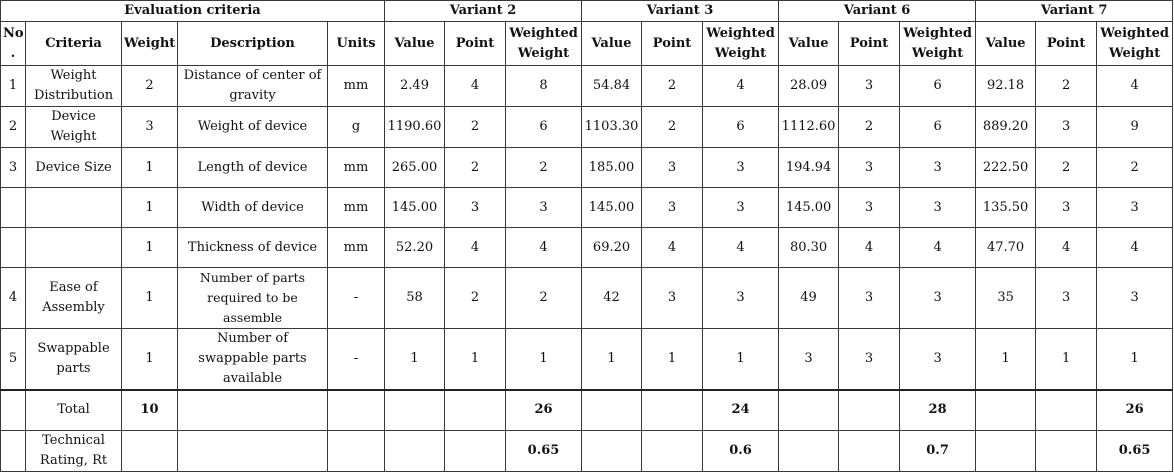 The height and width of the screenshot is (472, 1174). I want to click on col-description-header: Description, so click(253, 44).